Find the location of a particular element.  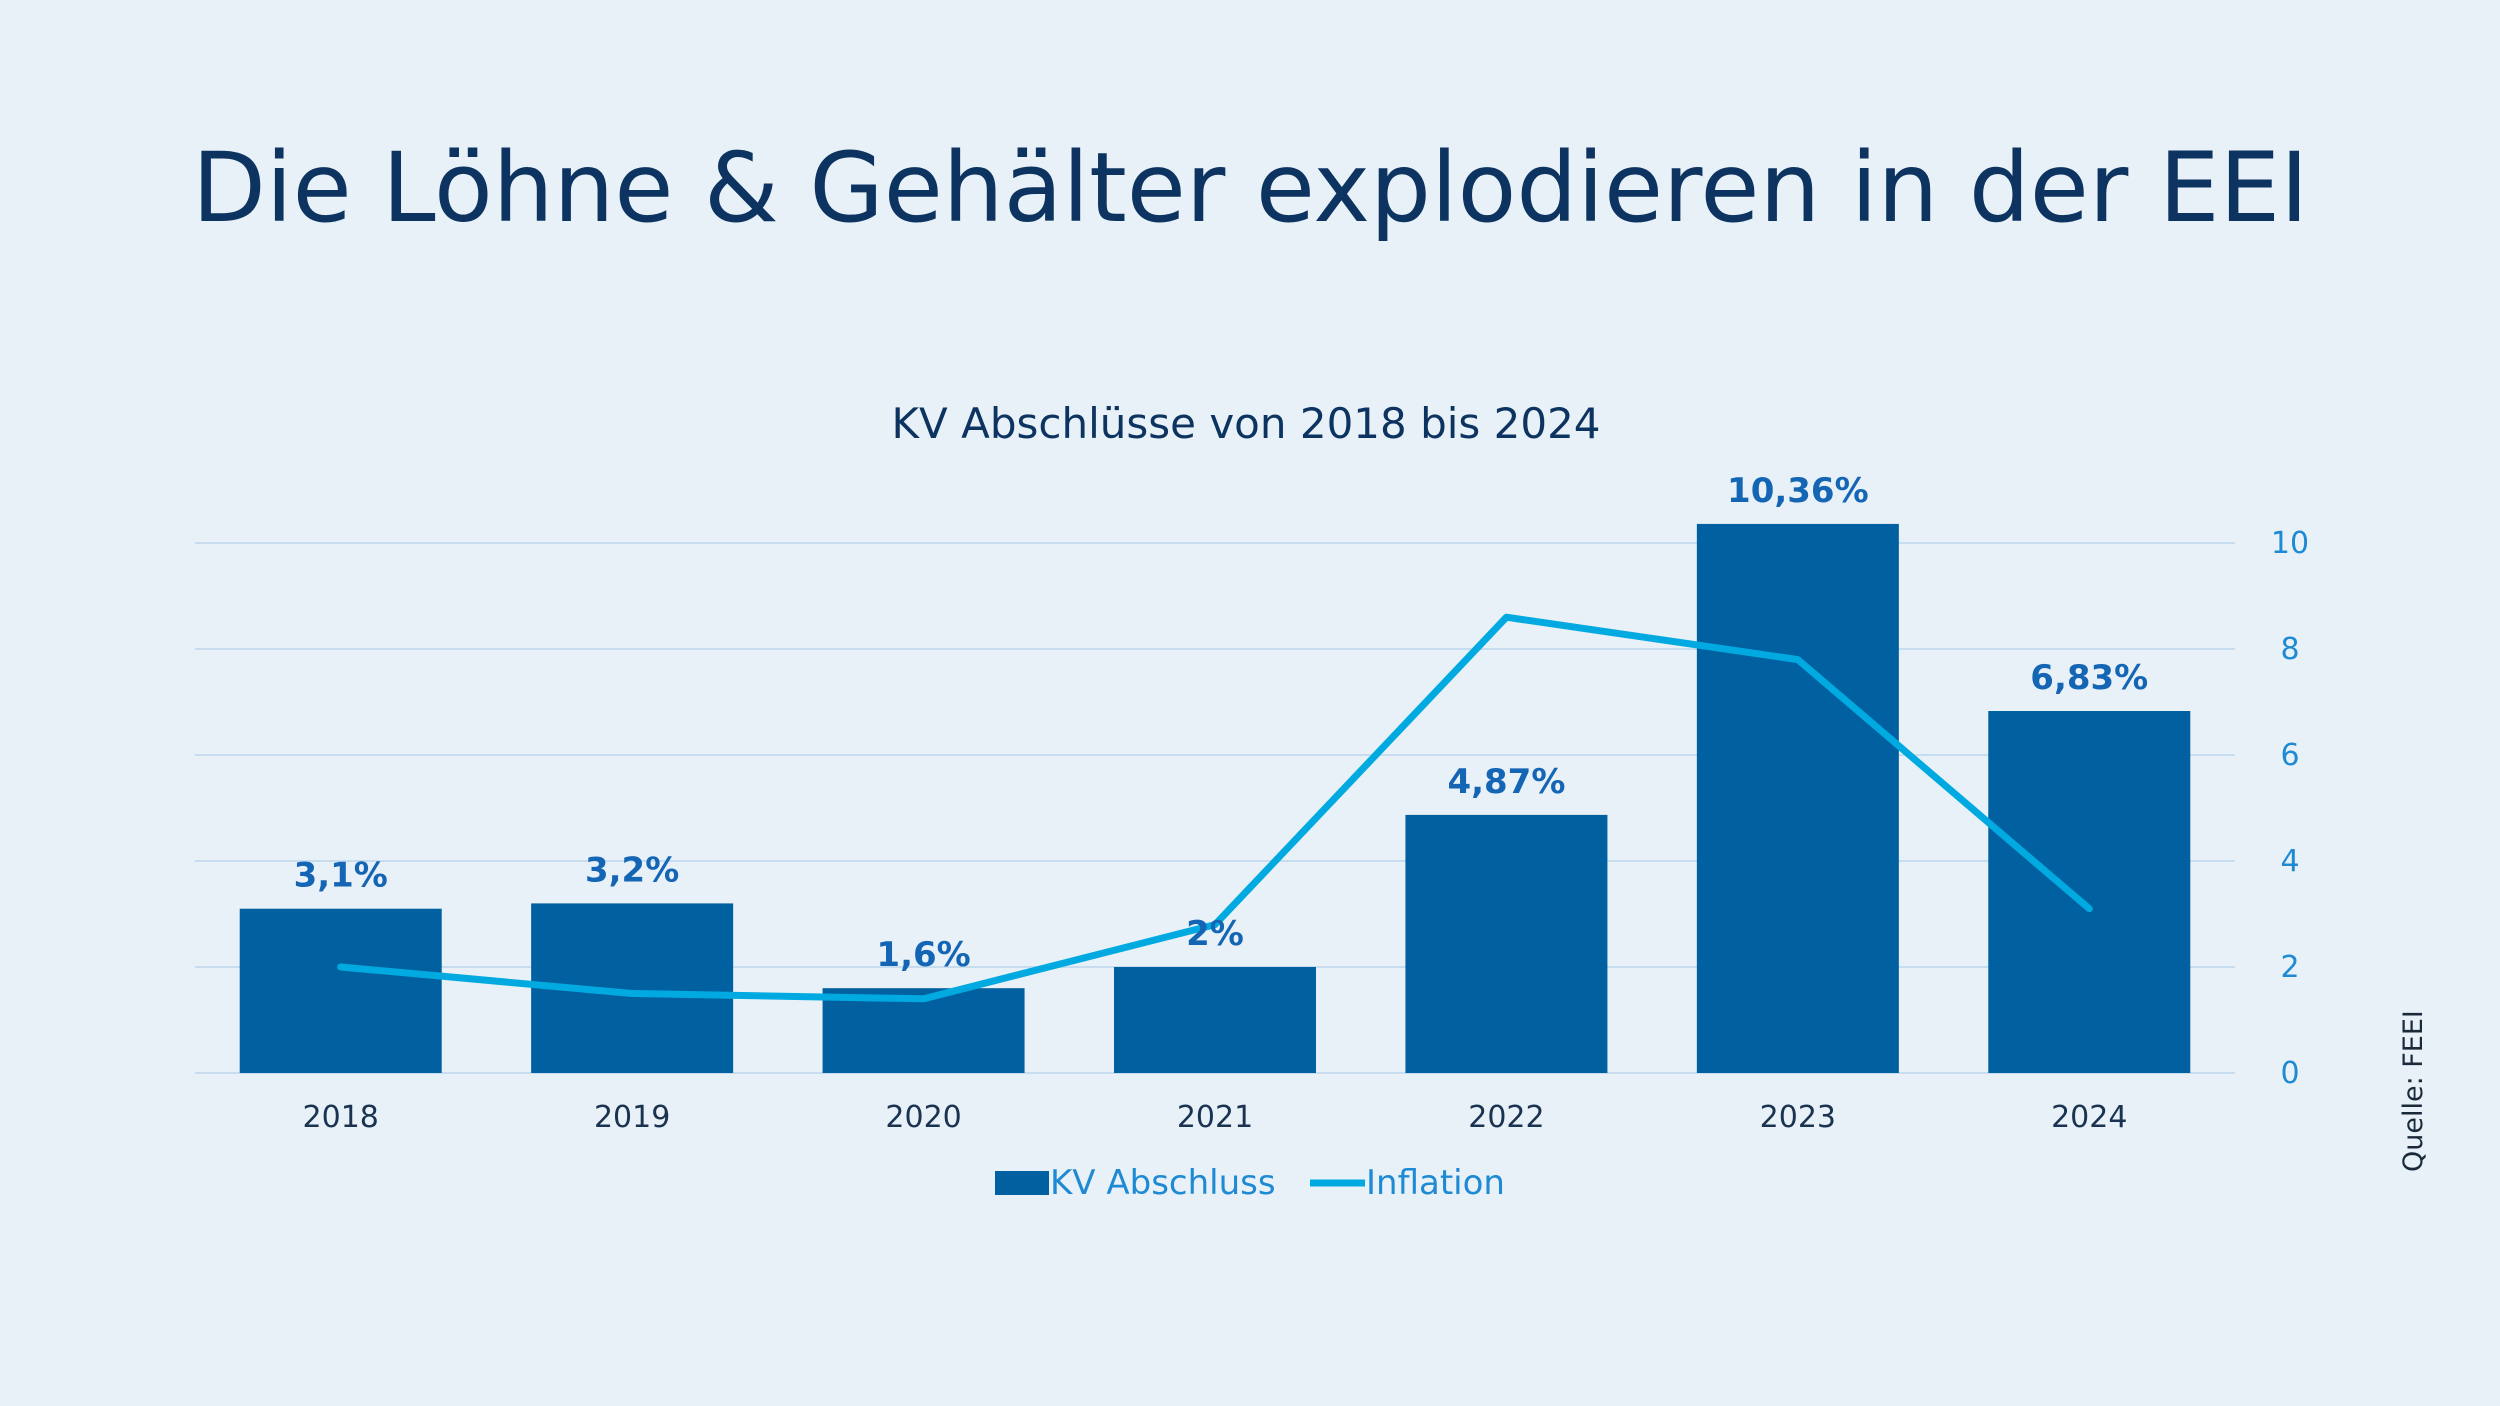

source-note: Quelle: FEEI is located at coordinates (2413, 1091).